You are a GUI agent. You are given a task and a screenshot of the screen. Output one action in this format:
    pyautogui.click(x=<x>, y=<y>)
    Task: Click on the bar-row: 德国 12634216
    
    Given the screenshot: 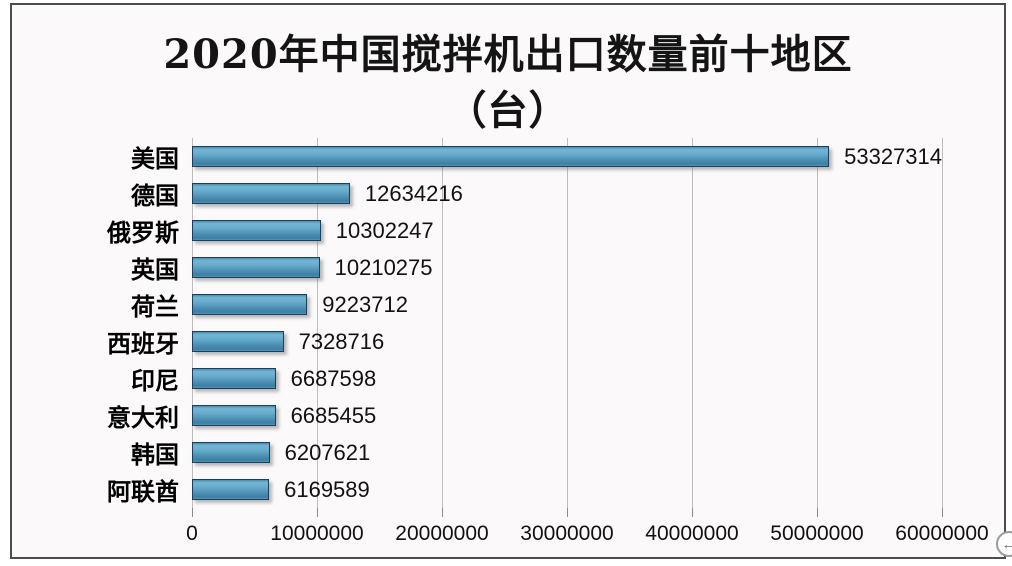 What is the action you would take?
    pyautogui.click(x=536, y=193)
    